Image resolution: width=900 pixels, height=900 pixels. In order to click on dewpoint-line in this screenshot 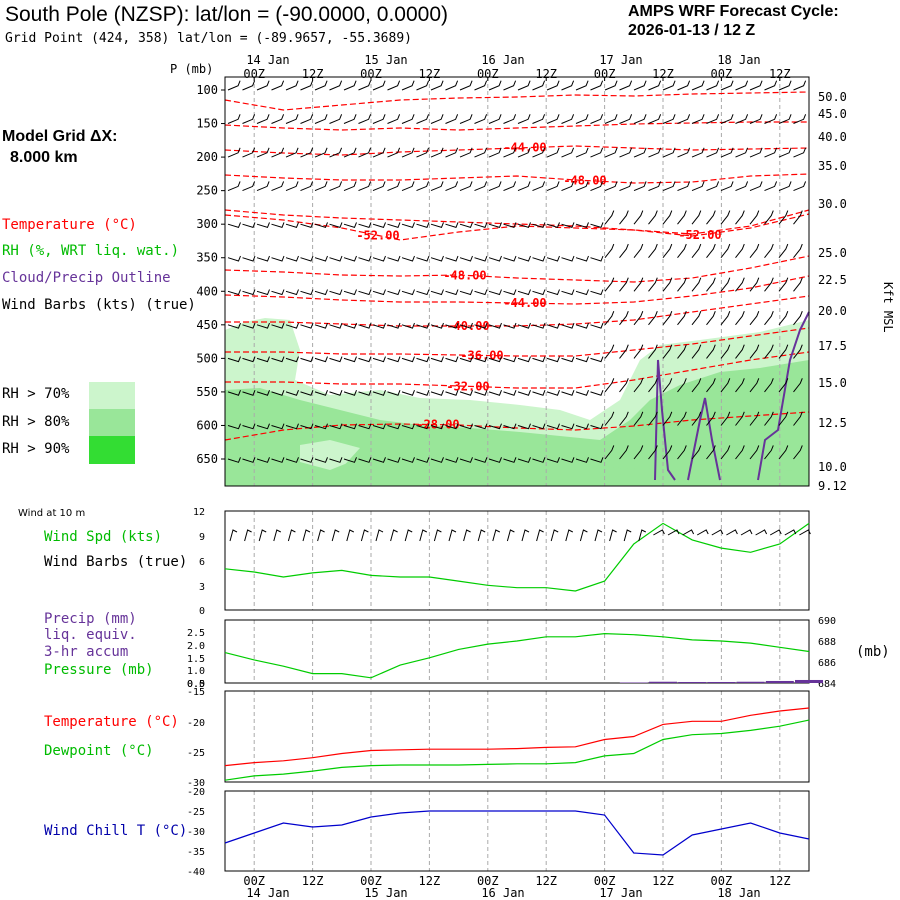, I will do `click(517, 750)`.